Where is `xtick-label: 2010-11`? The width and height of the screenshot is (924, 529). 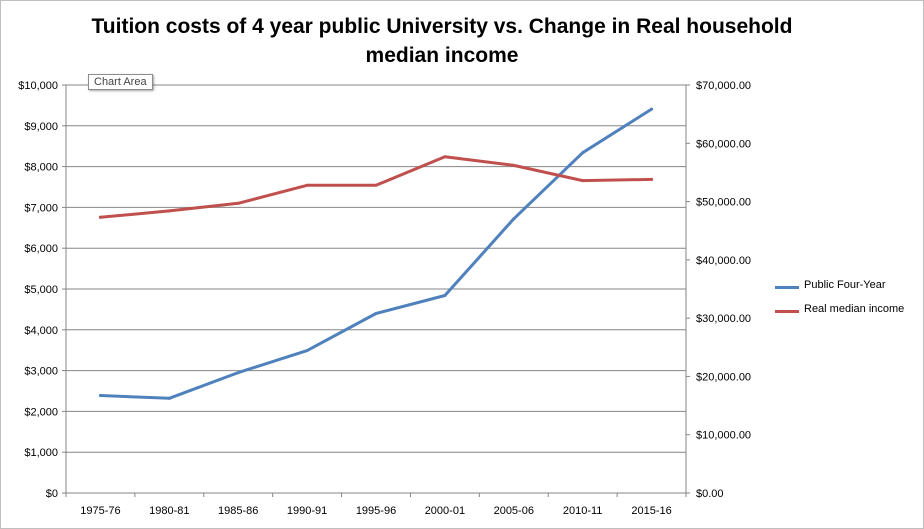
xtick-label: 2010-11 is located at coordinates (583, 511).